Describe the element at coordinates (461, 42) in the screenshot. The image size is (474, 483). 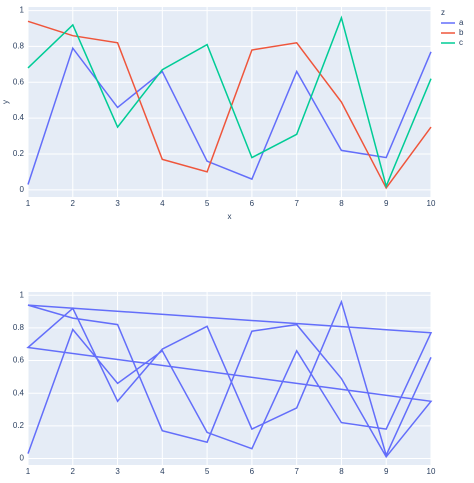
I see `legend-label: c` at that location.